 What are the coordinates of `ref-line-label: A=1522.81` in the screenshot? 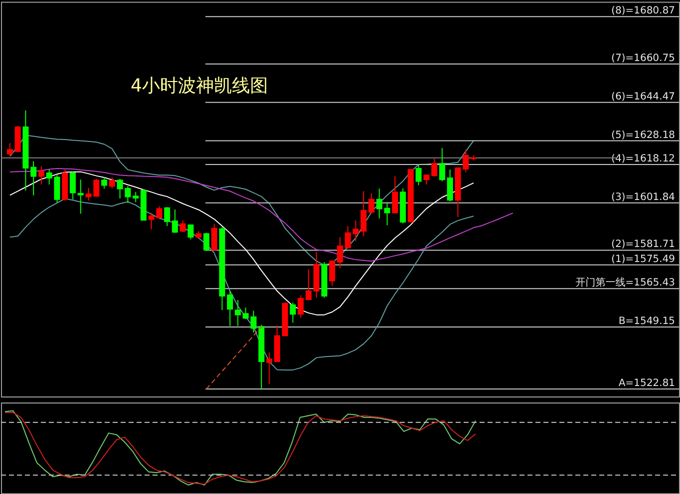 It's located at (647, 384).